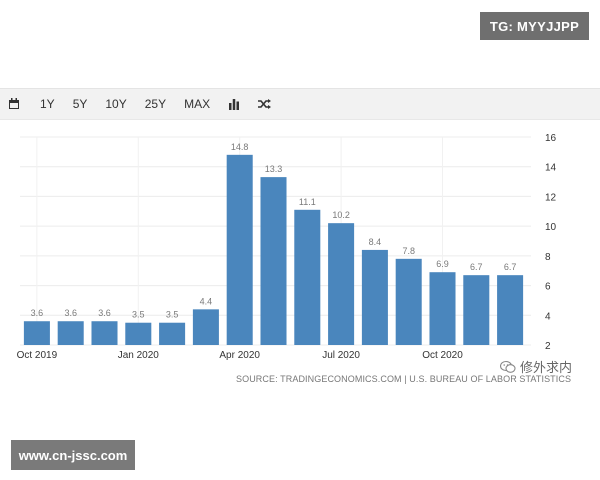  What do you see at coordinates (476, 310) in the screenshot?
I see `bar-nov-2020` at bounding box center [476, 310].